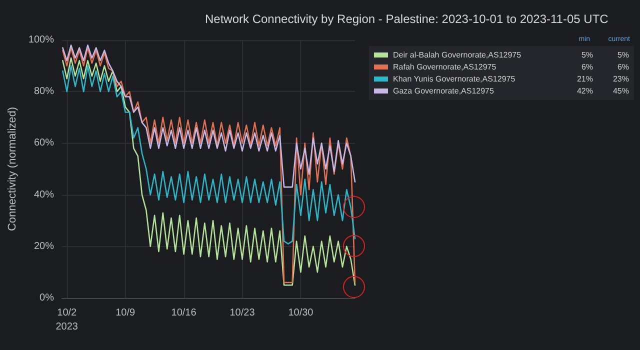  Describe the element at coordinates (301, 313) in the screenshot. I see `x-tick-label: 10/30` at that location.